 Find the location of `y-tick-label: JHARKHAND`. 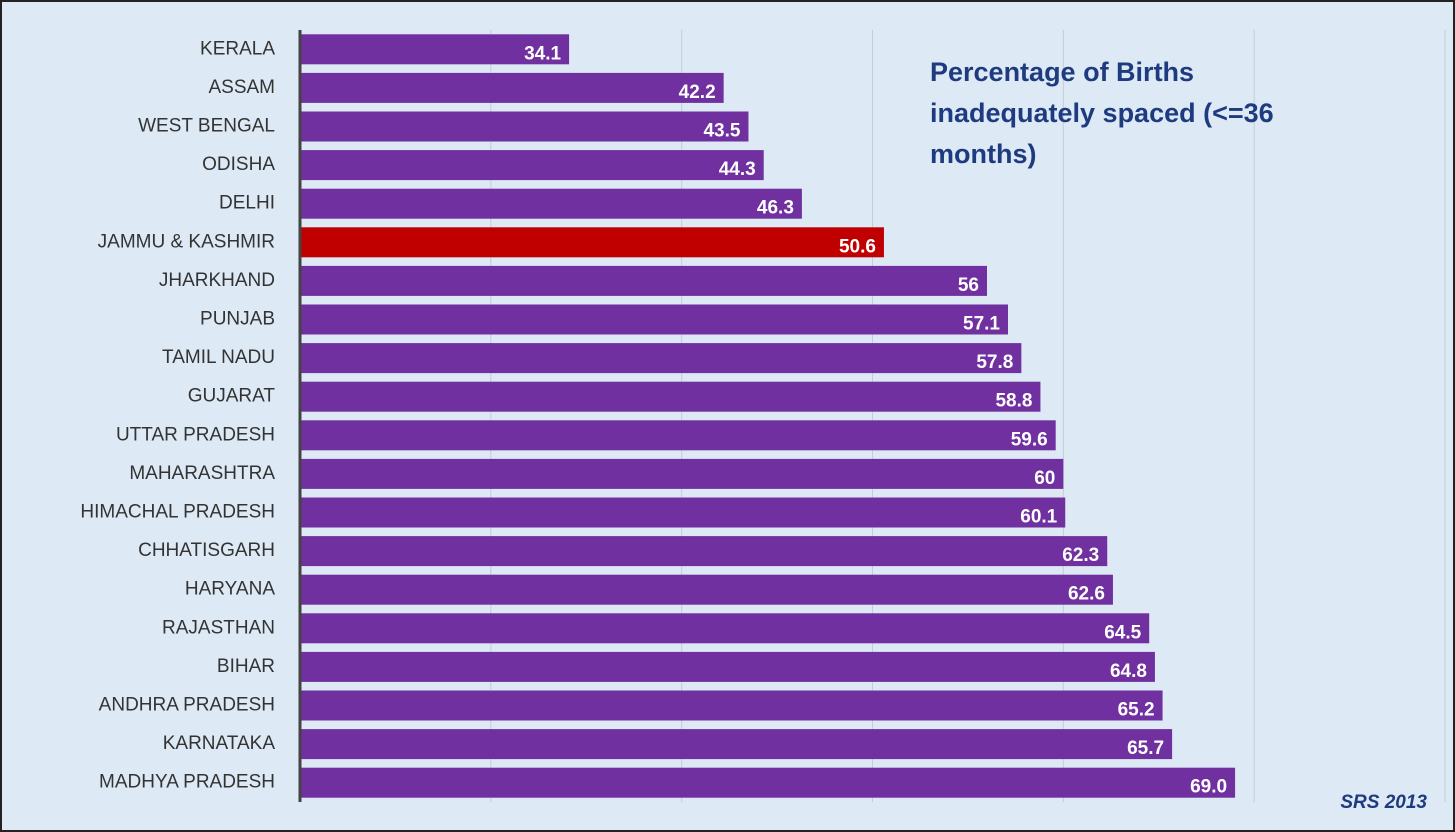

y-tick-label: JHARKHAND is located at coordinates (217, 280).